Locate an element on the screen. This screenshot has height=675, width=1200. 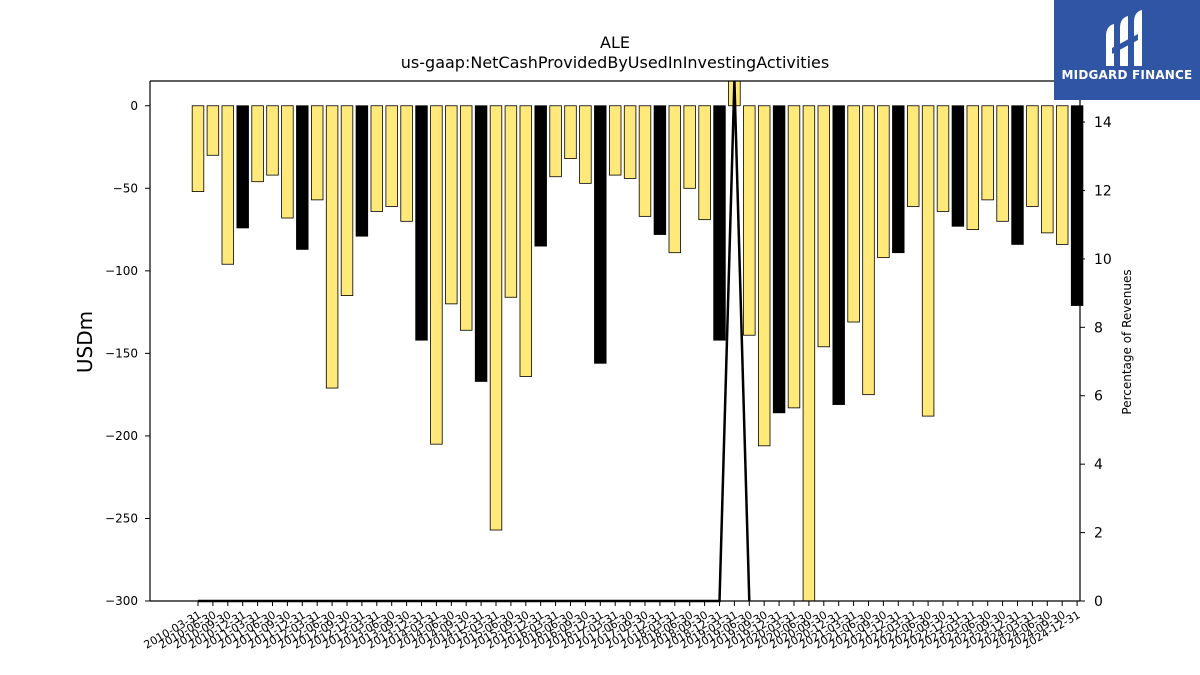
y-axis-label: USDm is located at coordinates (85, 342).